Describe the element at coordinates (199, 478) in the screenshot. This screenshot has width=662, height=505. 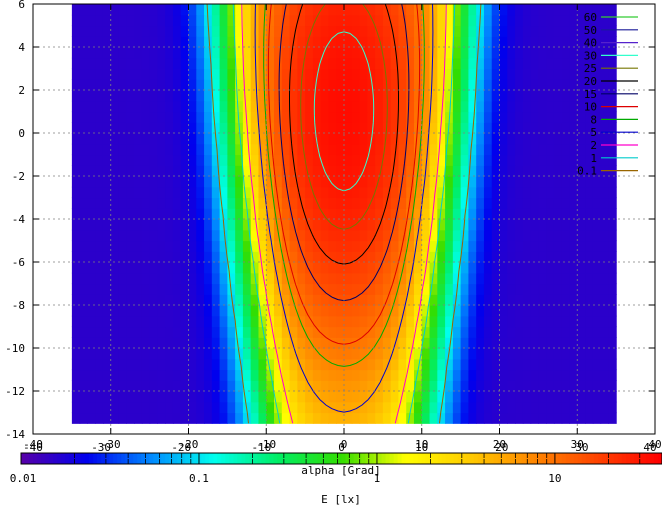
I see `e-tick-label: 0.1` at that location.